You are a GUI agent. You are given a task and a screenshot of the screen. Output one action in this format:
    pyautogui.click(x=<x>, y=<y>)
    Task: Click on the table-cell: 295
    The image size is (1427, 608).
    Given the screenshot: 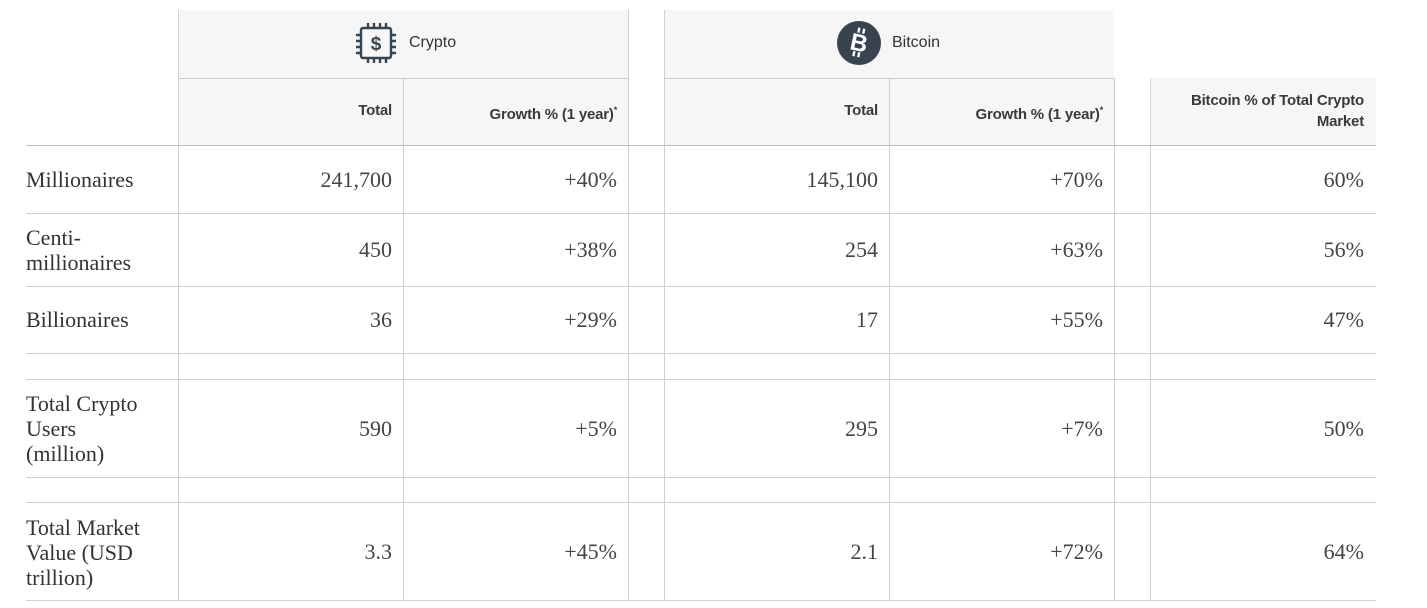 What is the action you would take?
    pyautogui.click(x=861, y=428)
    